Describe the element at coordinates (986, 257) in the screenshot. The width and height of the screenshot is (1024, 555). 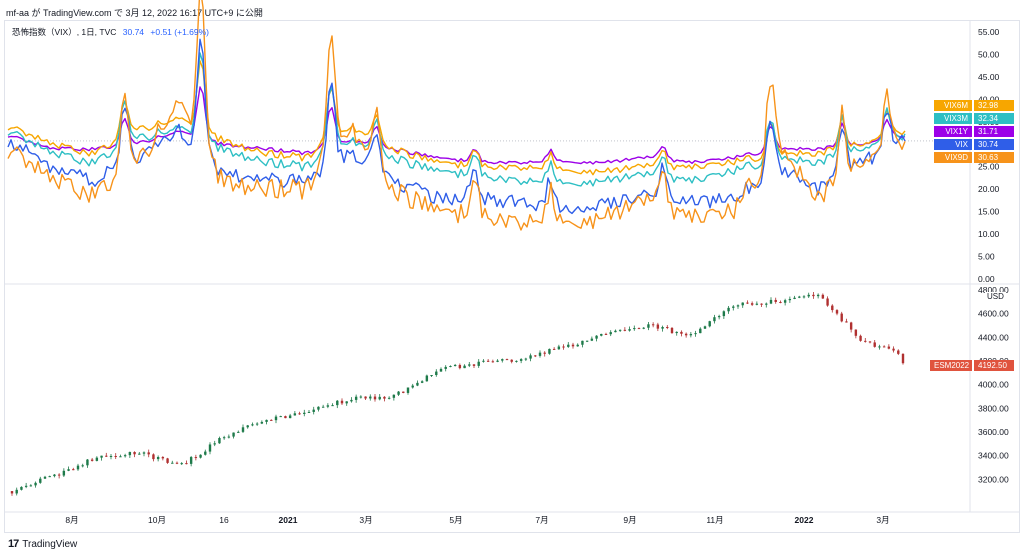
I see `vix-y-tick: 5.00` at that location.